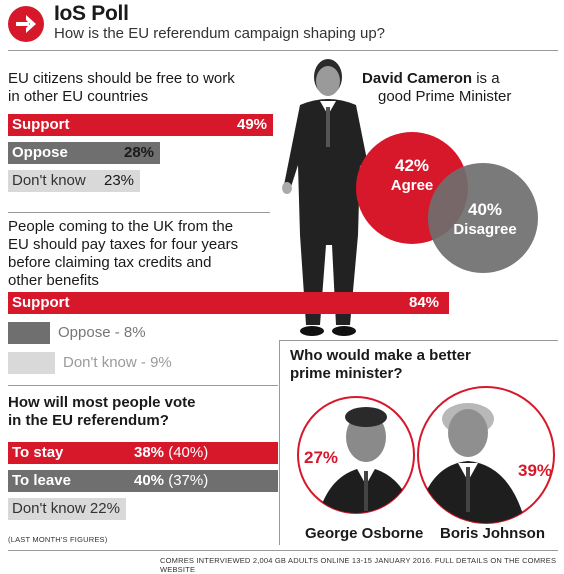  What do you see at coordinates (119, 180) in the screenshot?
I see `q1-value-2: 23%` at bounding box center [119, 180].